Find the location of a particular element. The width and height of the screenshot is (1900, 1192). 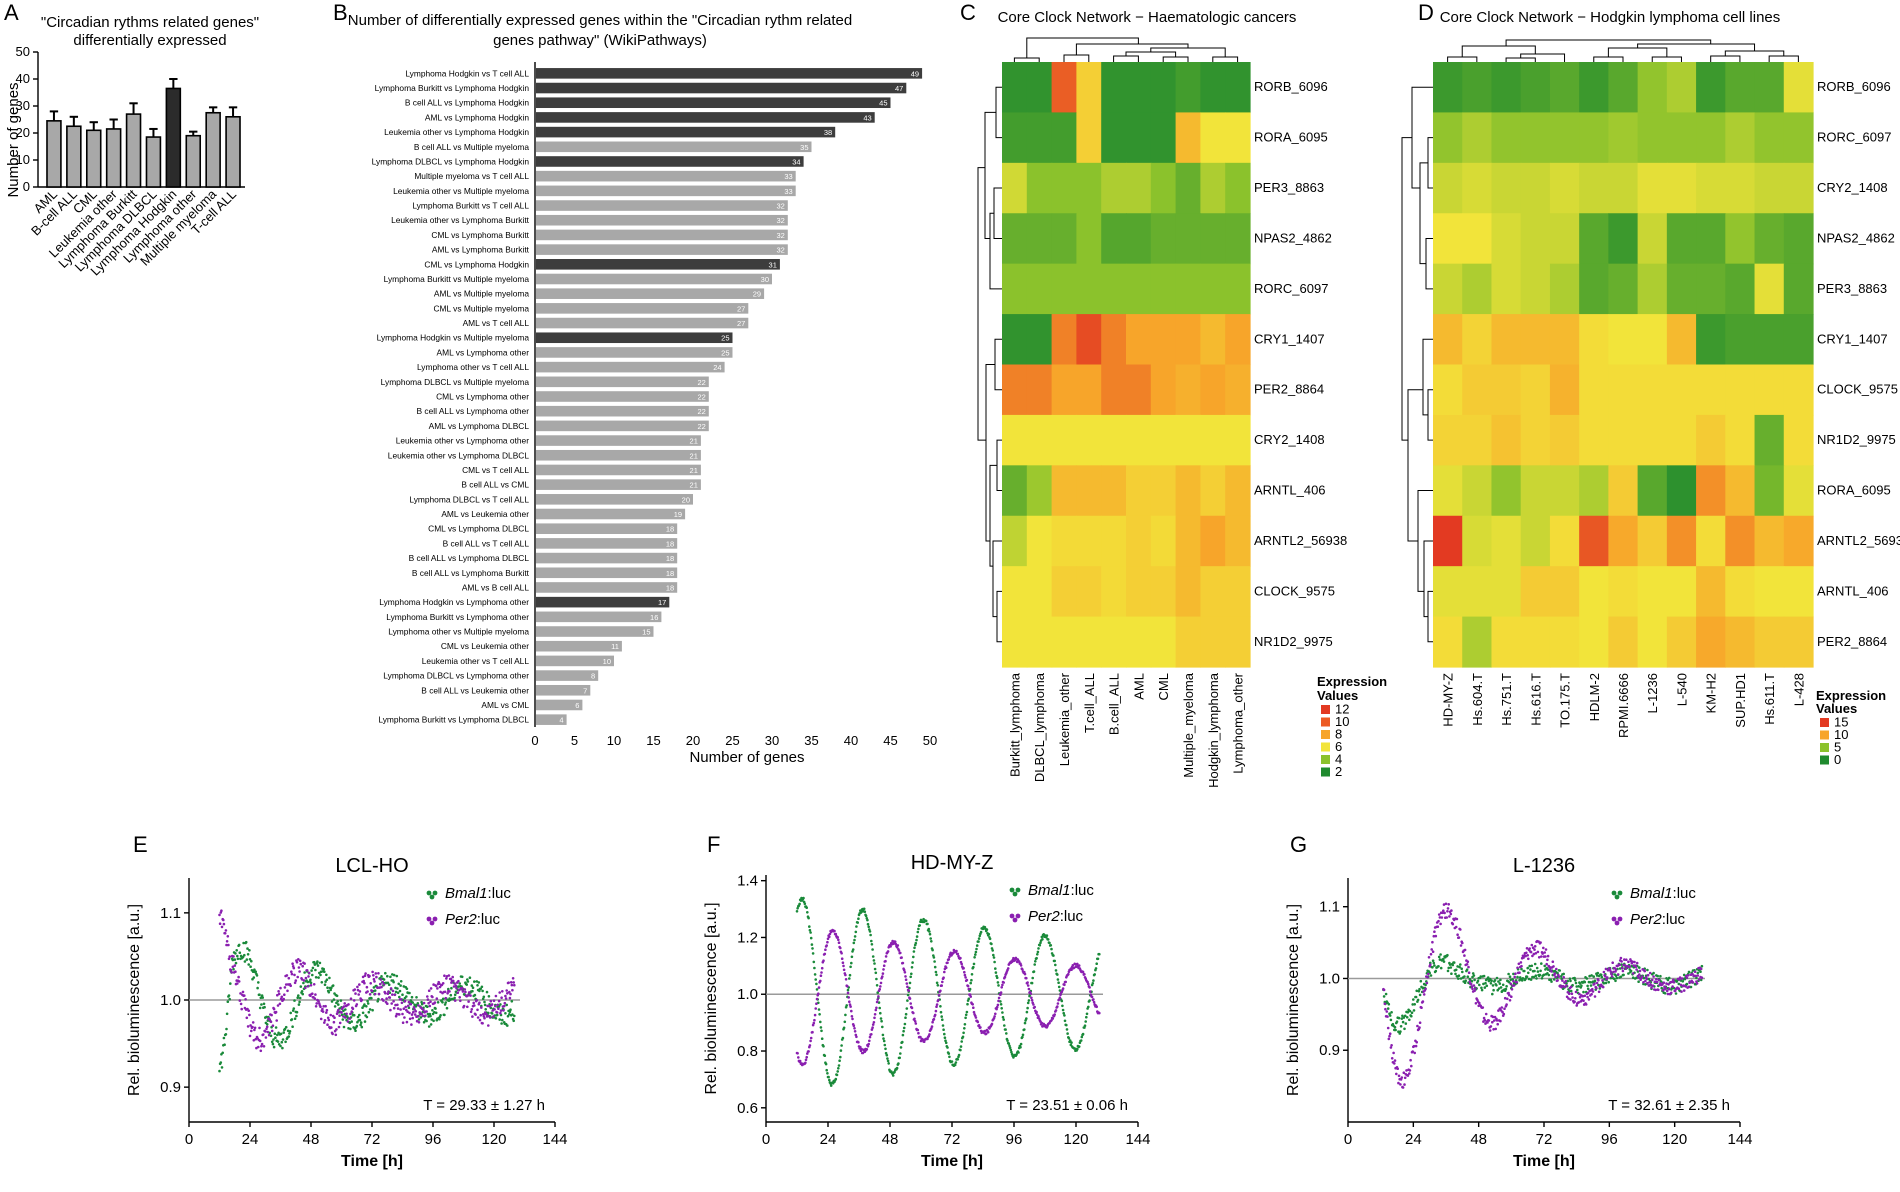

panel-f-title: HD-MY-Z is located at coordinates (952, 863).